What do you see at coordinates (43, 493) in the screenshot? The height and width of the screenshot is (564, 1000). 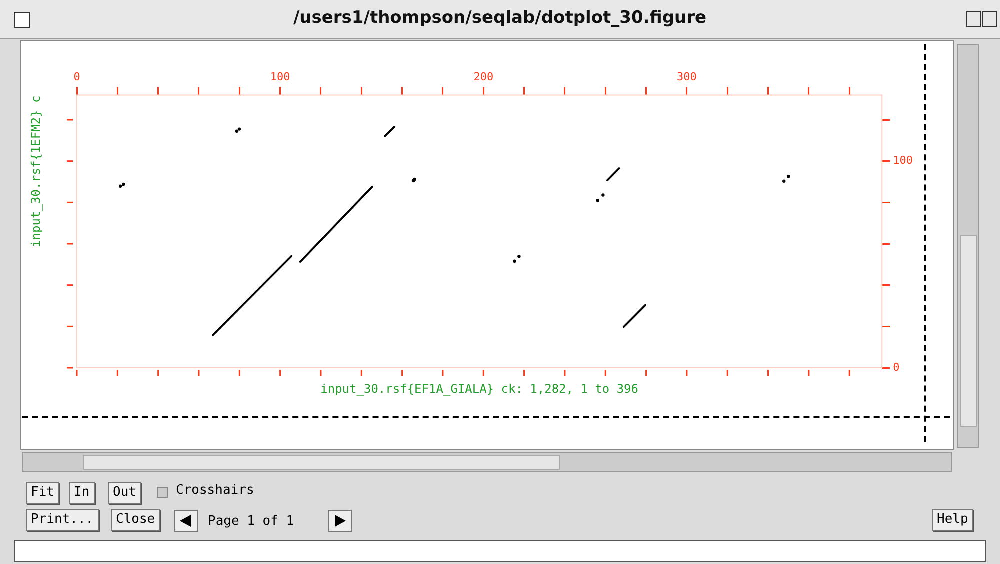 I see `text: Fit` at bounding box center [43, 493].